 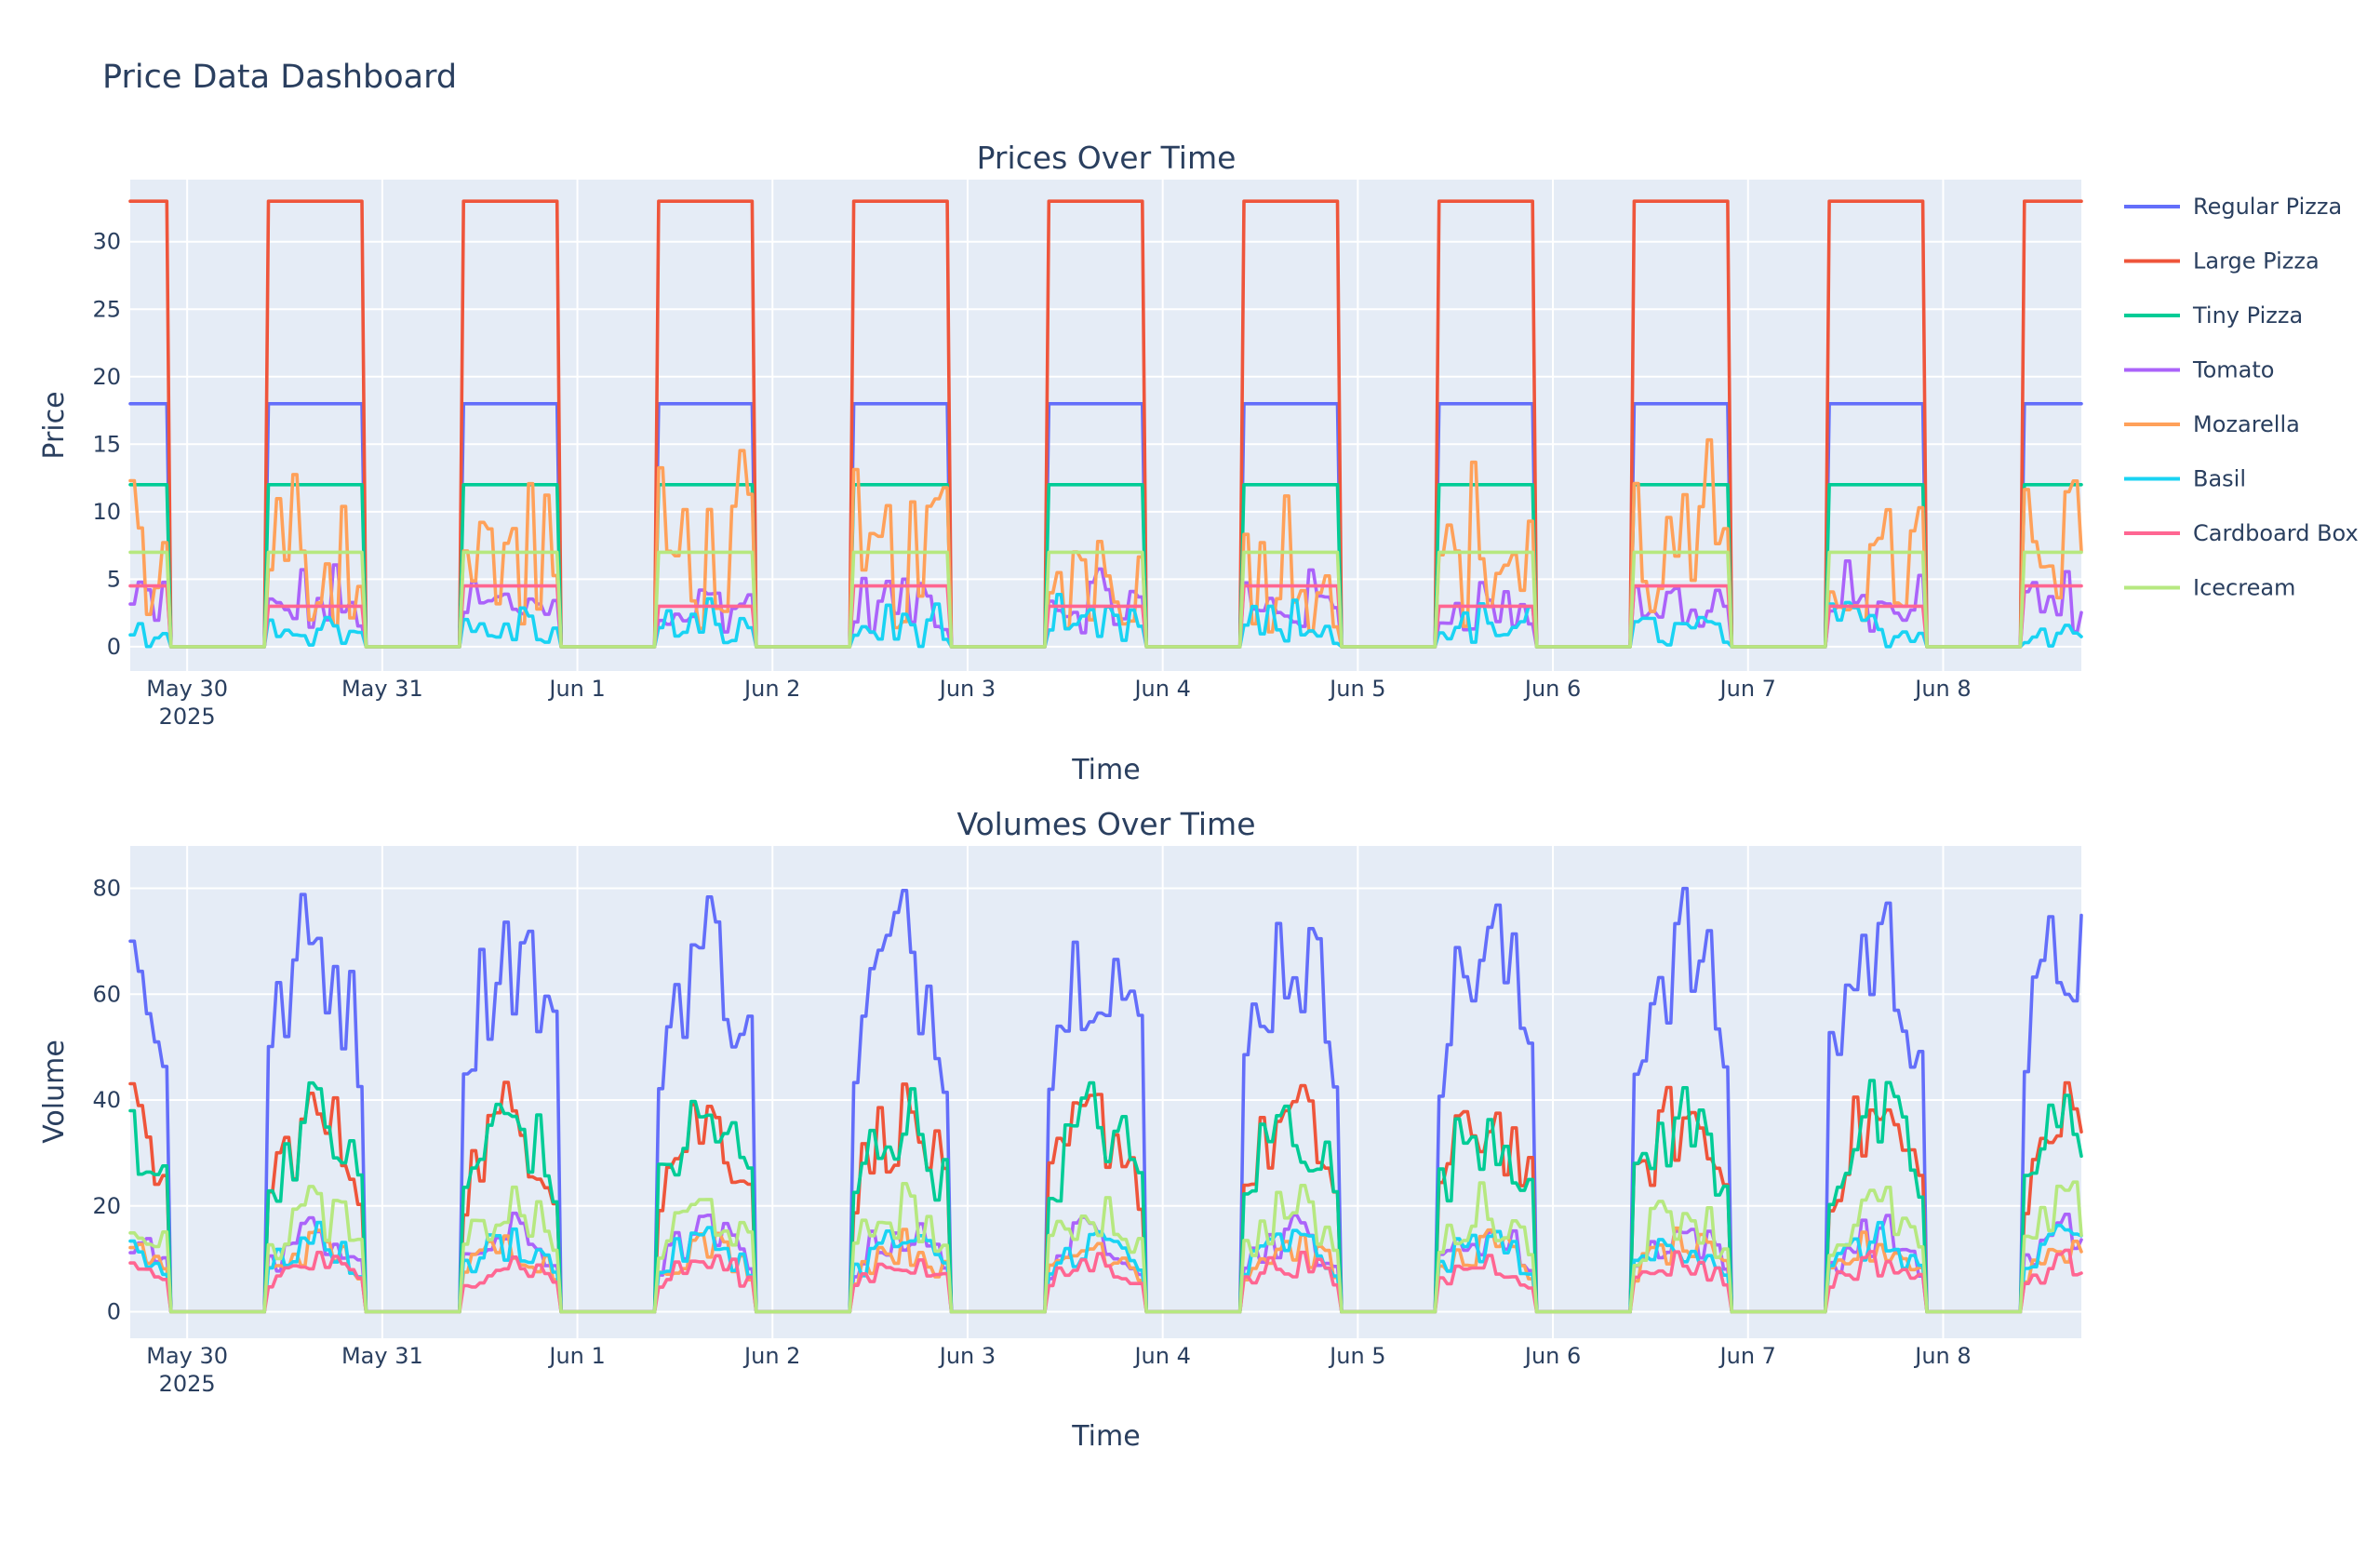 I want to click on legend-item-tomato: Tomato, so click(x=2199, y=370).